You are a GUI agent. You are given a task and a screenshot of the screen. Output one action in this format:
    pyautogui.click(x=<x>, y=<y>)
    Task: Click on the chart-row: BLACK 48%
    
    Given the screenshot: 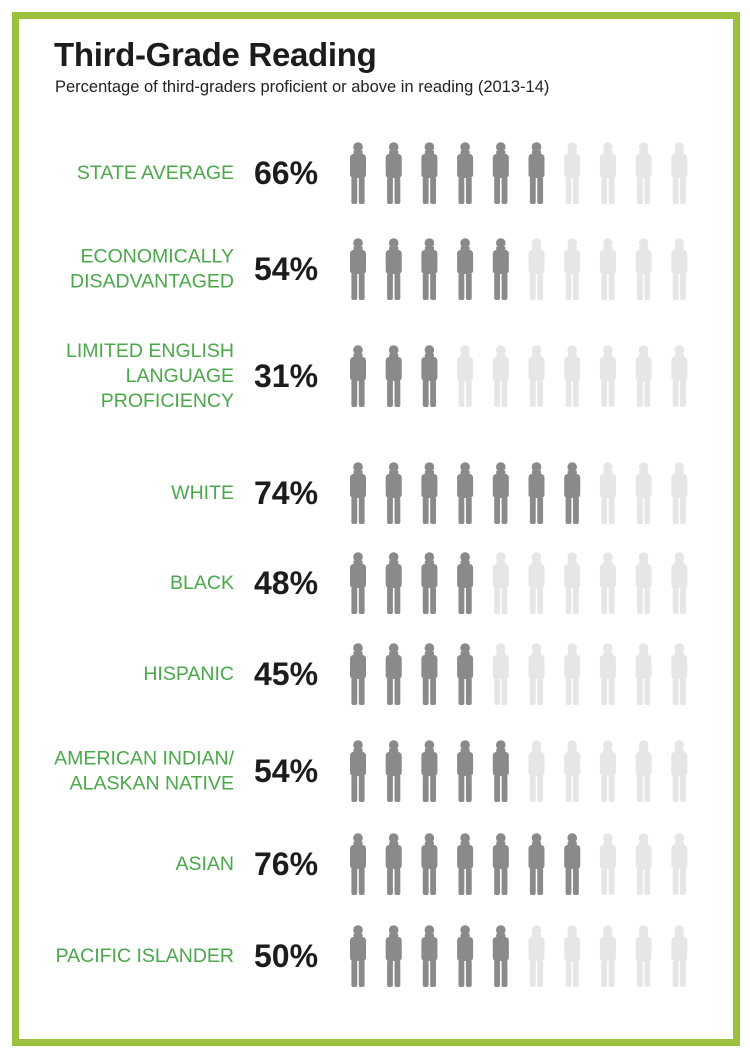 What is the action you would take?
    pyautogui.click(x=429, y=583)
    